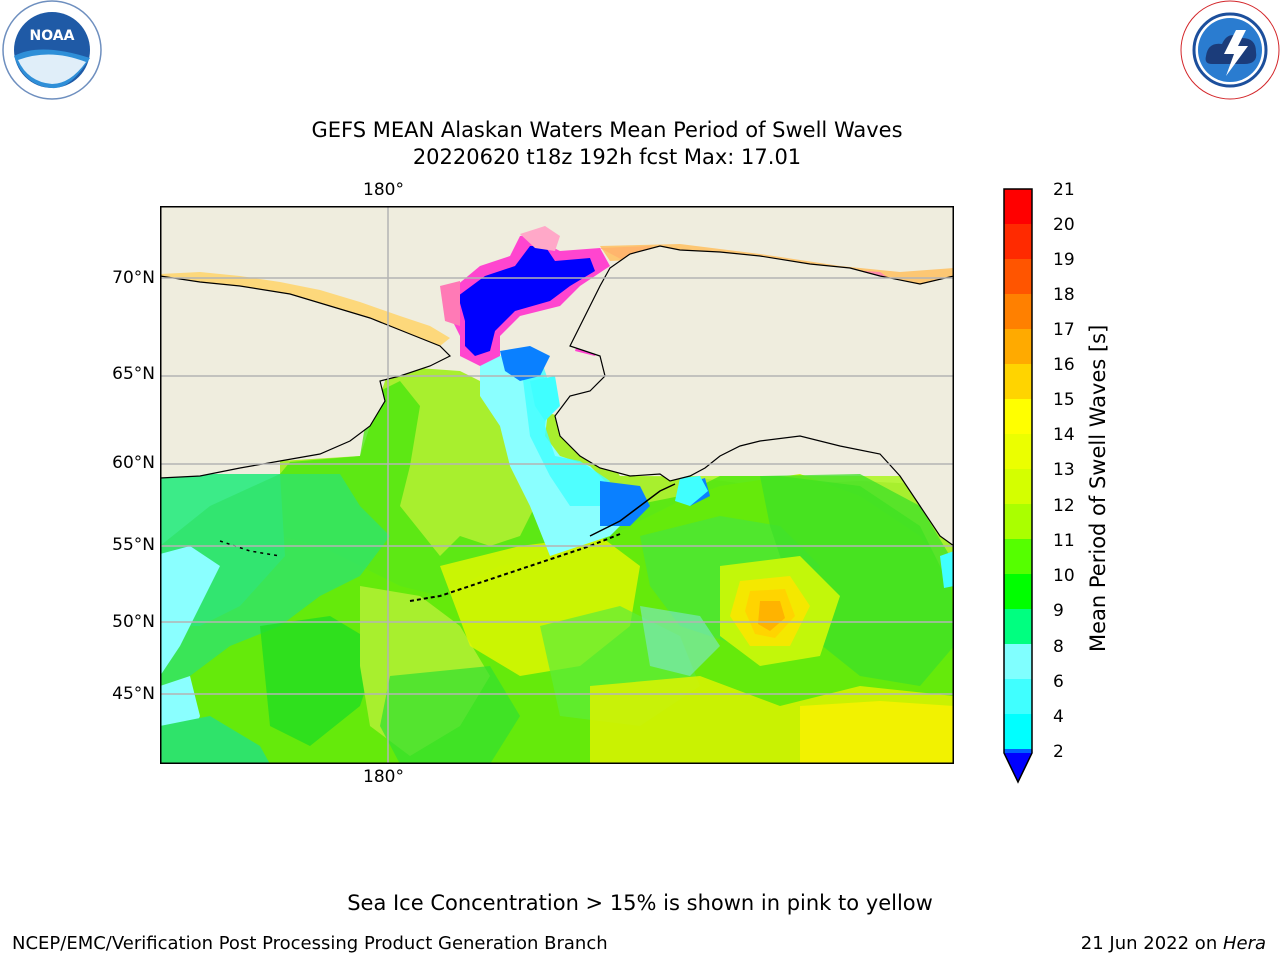 The height and width of the screenshot is (960, 1280). What do you see at coordinates (133, 694) in the screenshot?
I see `lat-label-45: 45°N` at bounding box center [133, 694].